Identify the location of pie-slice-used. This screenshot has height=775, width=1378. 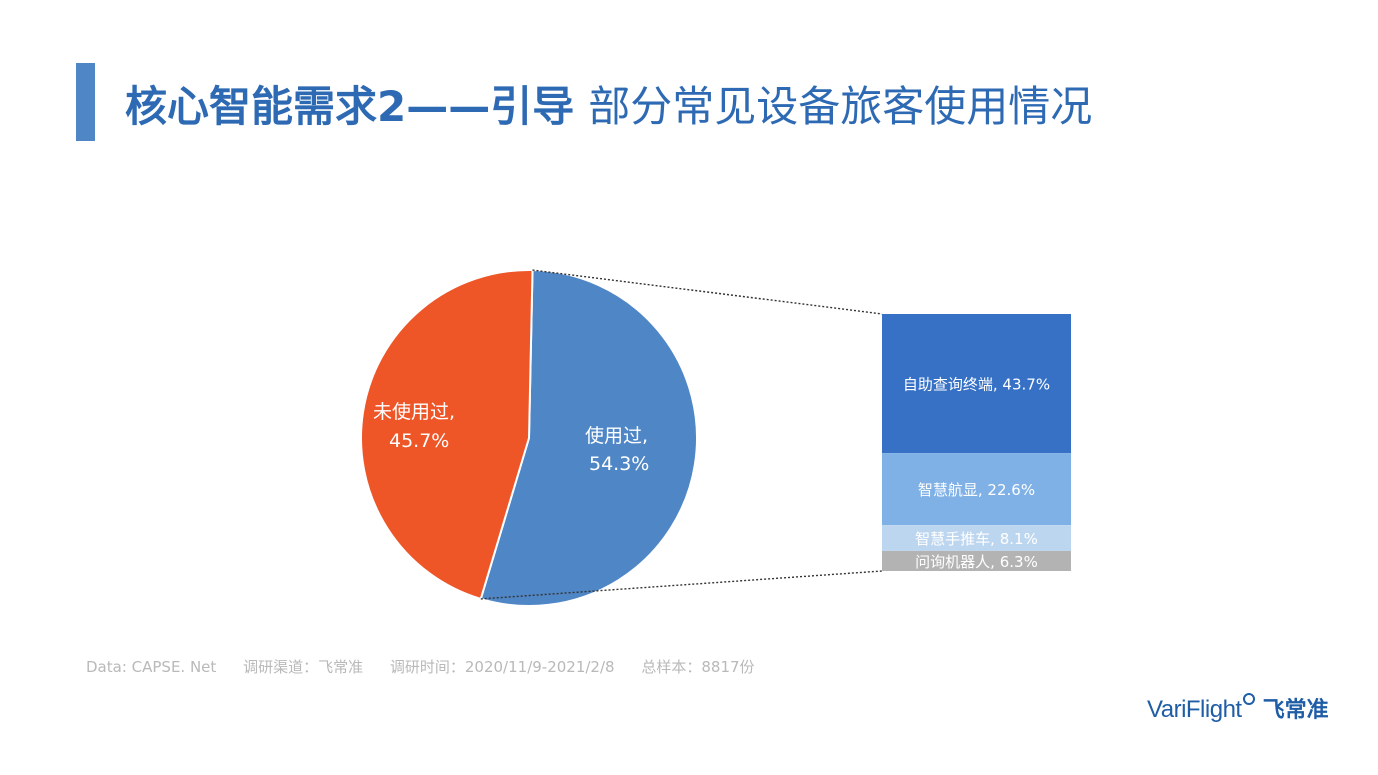
(588, 438).